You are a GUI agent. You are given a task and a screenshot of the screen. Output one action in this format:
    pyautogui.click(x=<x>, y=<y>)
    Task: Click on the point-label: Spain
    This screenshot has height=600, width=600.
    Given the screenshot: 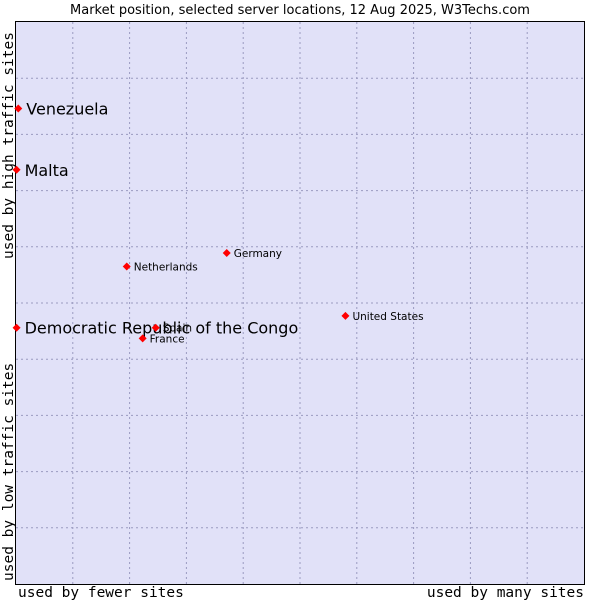 What is the action you would take?
    pyautogui.click(x=177, y=329)
    